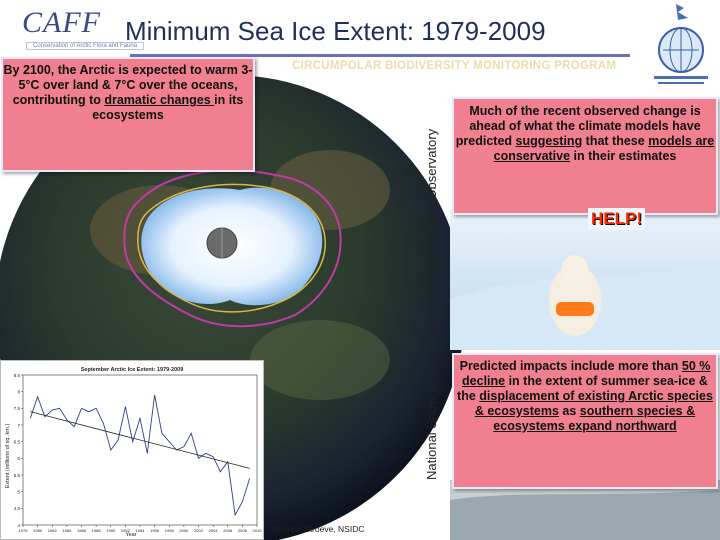 This screenshot has width=720, height=540. Describe the element at coordinates (82, 530) in the screenshot. I see `x-tick-label: 1986` at that location.